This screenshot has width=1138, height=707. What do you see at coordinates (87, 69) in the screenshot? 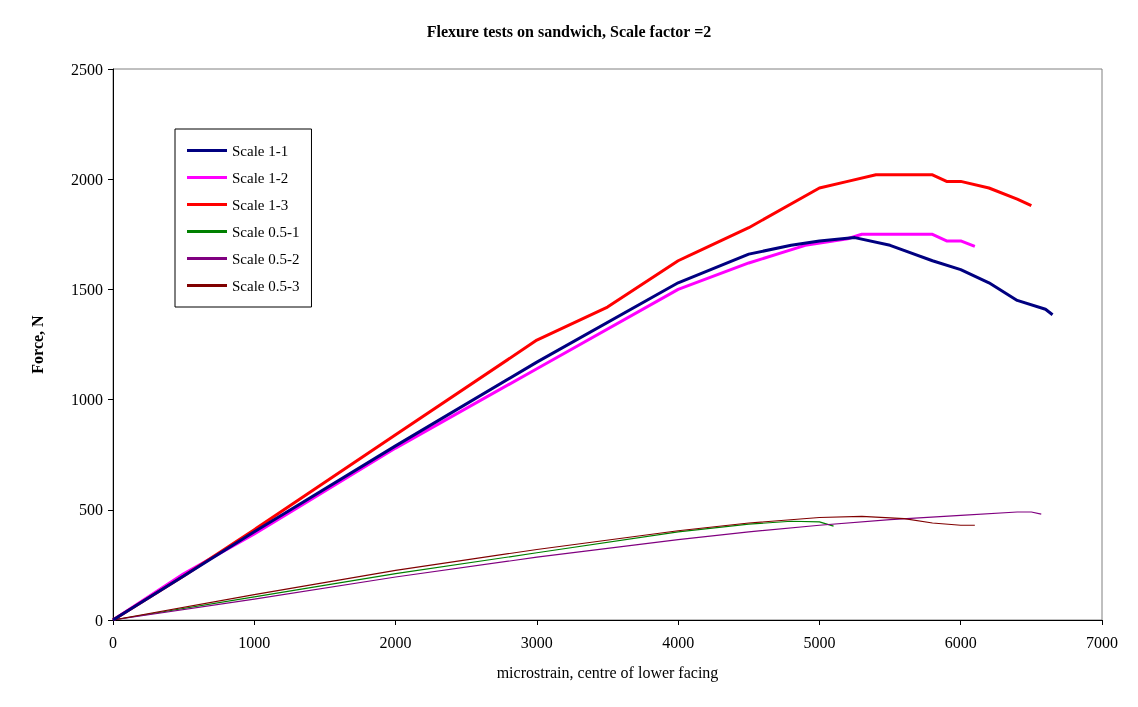
I see `y-tick-label: 2500` at bounding box center [87, 69].